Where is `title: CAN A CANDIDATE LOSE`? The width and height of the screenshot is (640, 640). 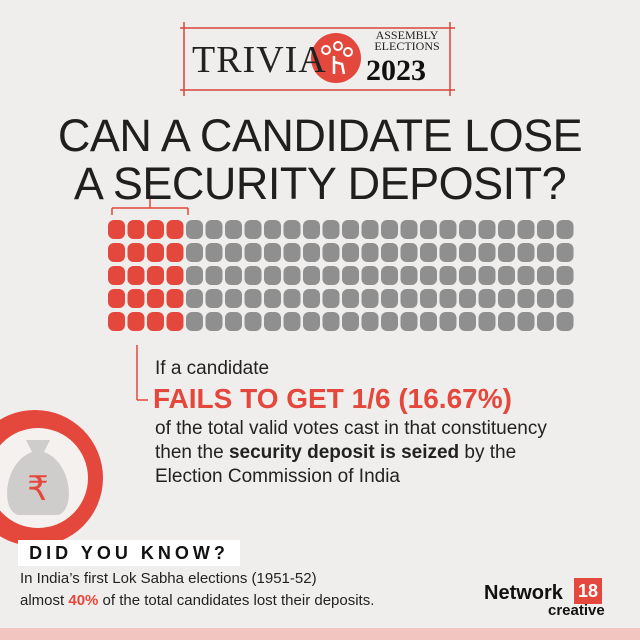
title: CAN A CANDIDATE LOSE is located at coordinates (320, 135).